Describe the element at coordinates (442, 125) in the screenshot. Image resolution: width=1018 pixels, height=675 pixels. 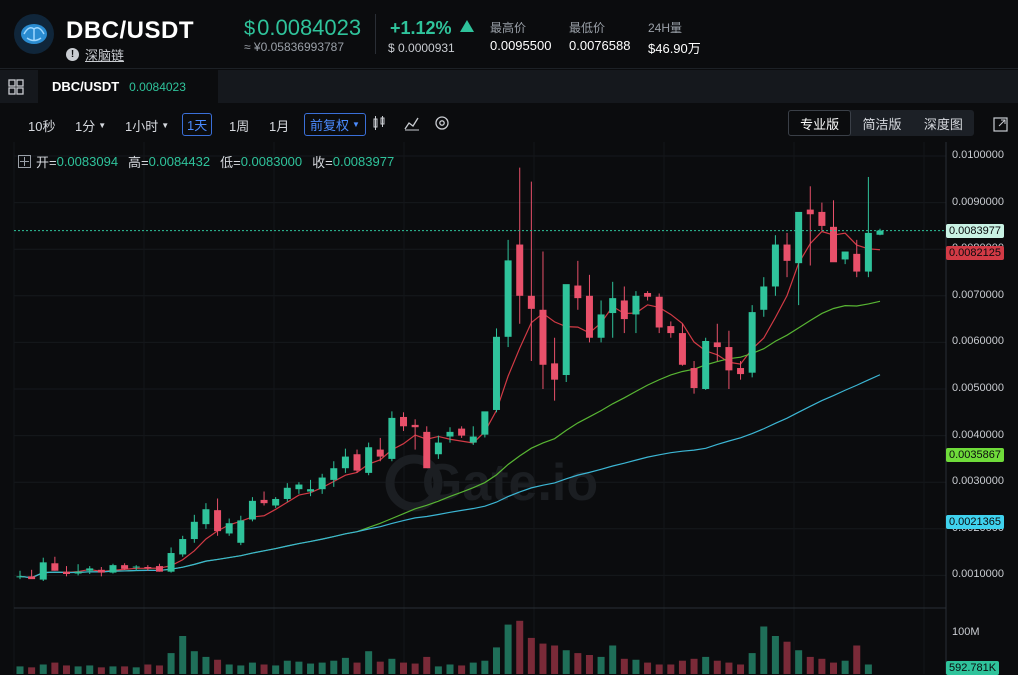
I see `settings-icon` at that location.